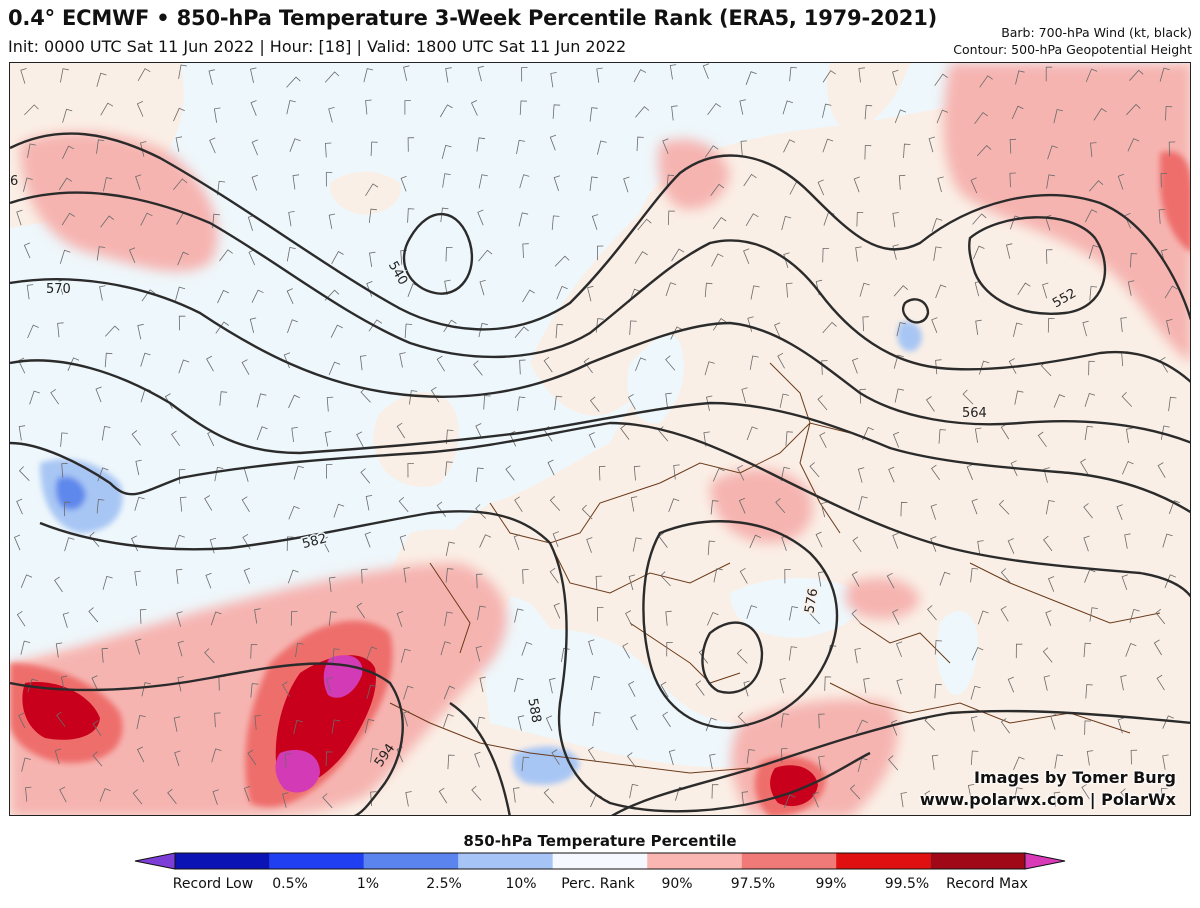 This screenshot has height=908, width=1200. Describe the element at coordinates (1072, 49) in the screenshot. I see `contour-legend-note: Contour: 500-hPa Geopotential Height` at that location.